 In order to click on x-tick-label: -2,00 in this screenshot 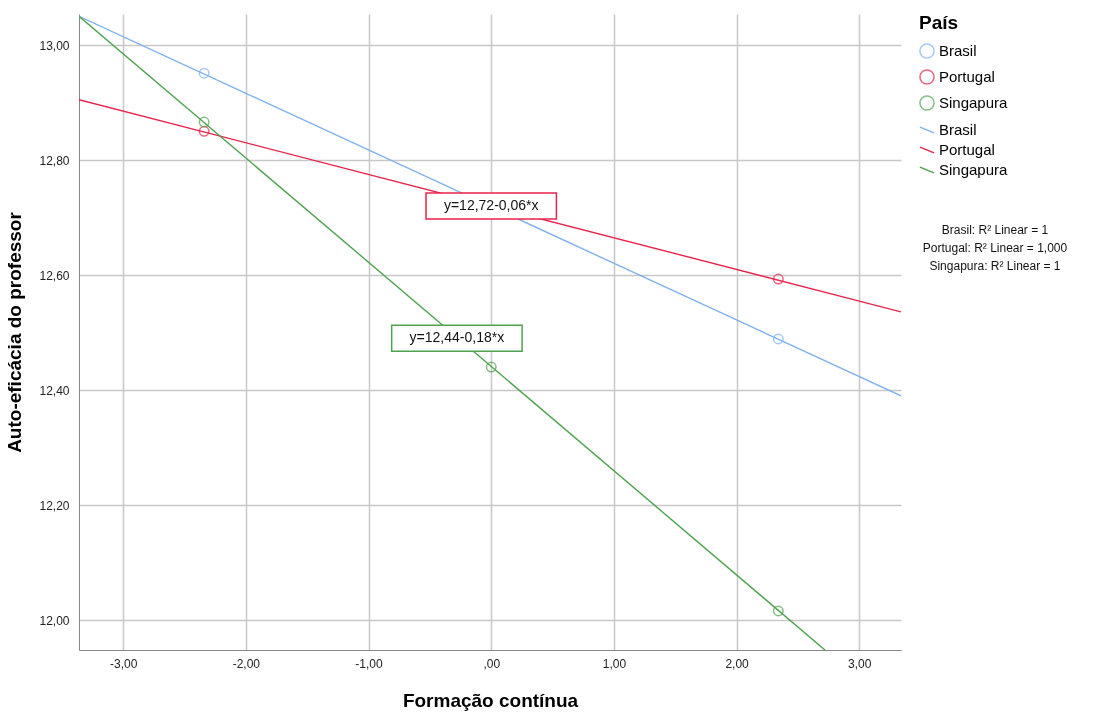, I will do `click(246, 663)`.